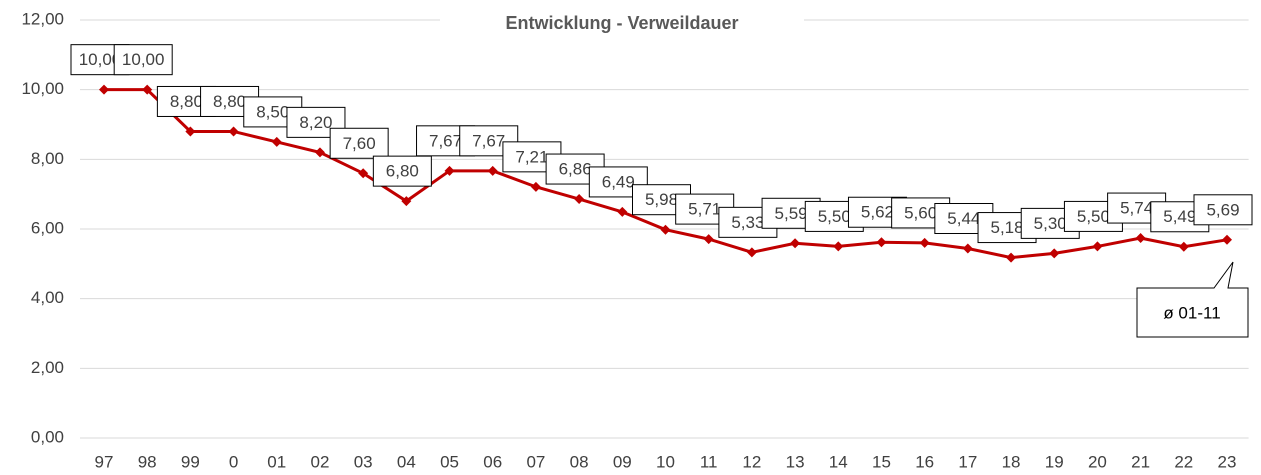 The image size is (1261, 475). I want to click on data-label: 5,30, so click(1050, 223).